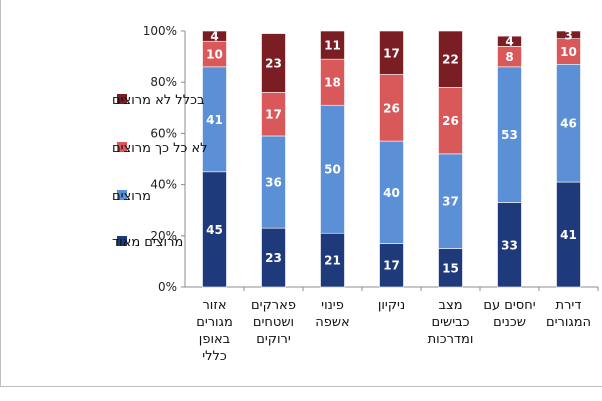 The width and height of the screenshot is (602, 401). What do you see at coordinates (568, 314) in the screenshot?
I see `x-tick-label: דירת המגורים` at bounding box center [568, 314].